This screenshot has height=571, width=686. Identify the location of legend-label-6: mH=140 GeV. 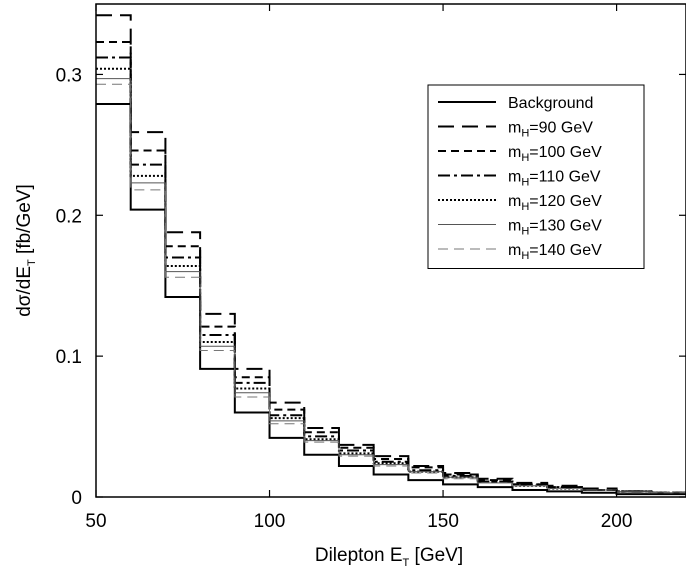
(555, 252).